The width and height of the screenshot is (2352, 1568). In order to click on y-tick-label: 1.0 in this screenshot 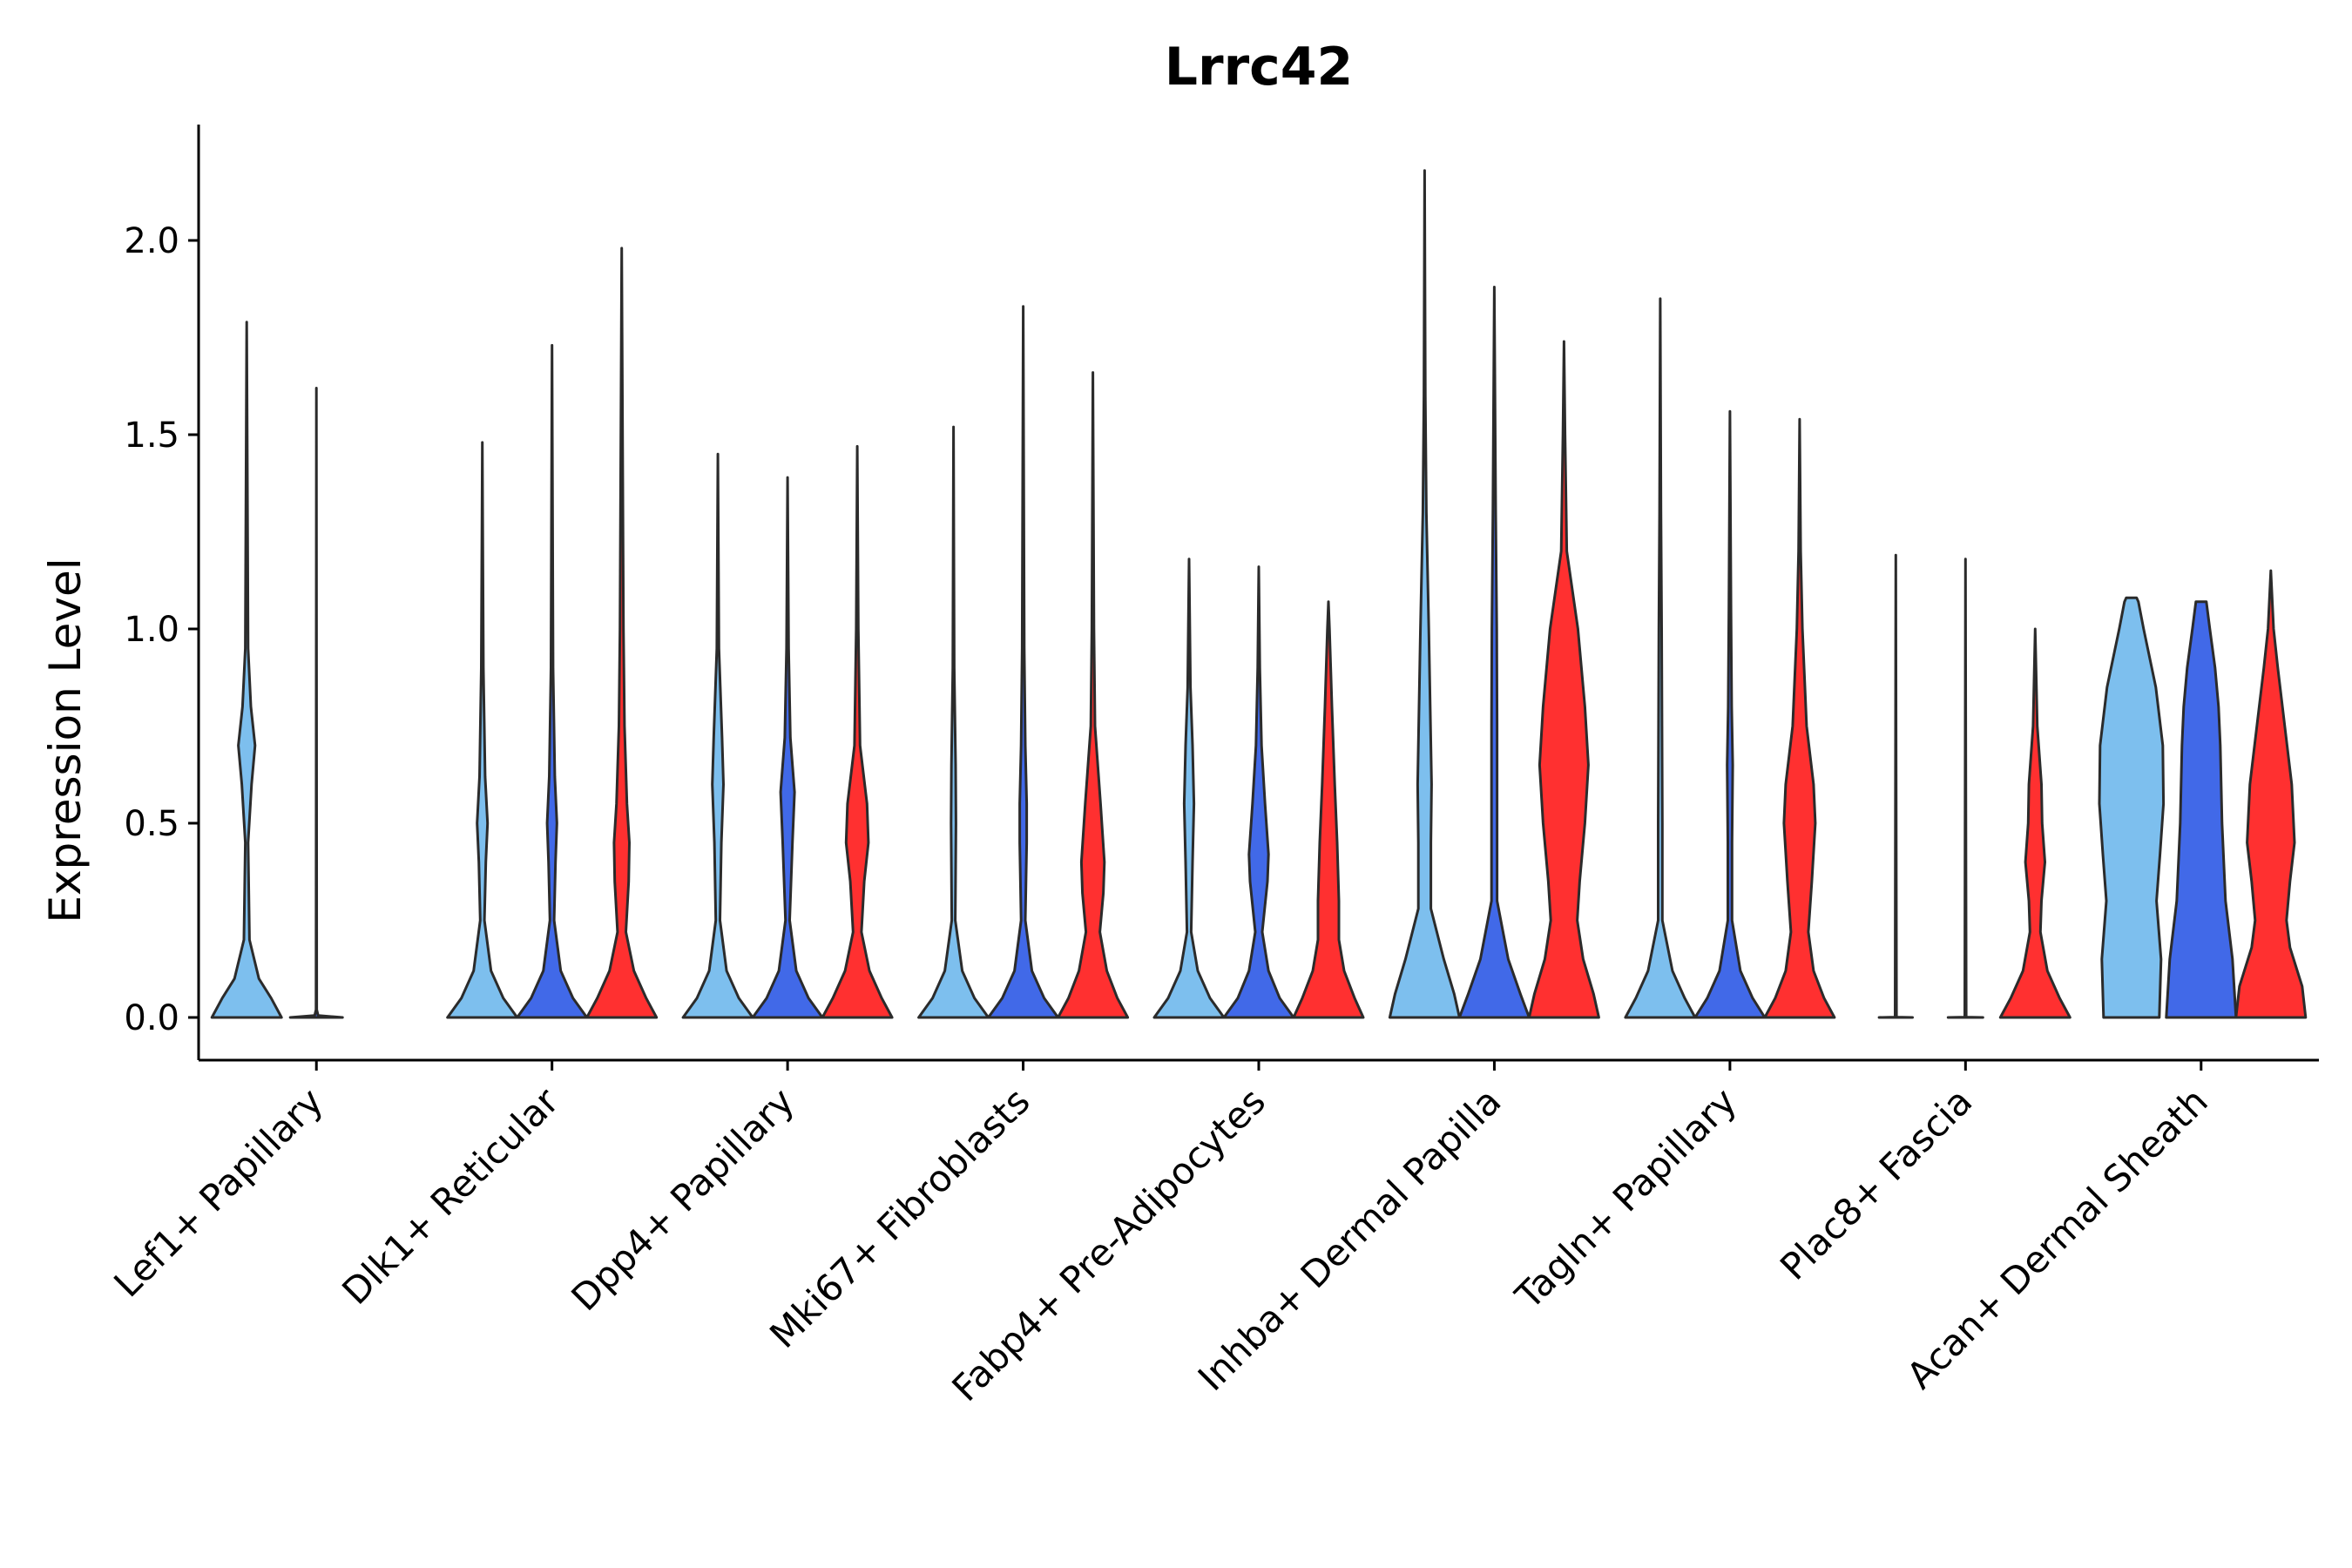, I will do `click(151, 630)`.